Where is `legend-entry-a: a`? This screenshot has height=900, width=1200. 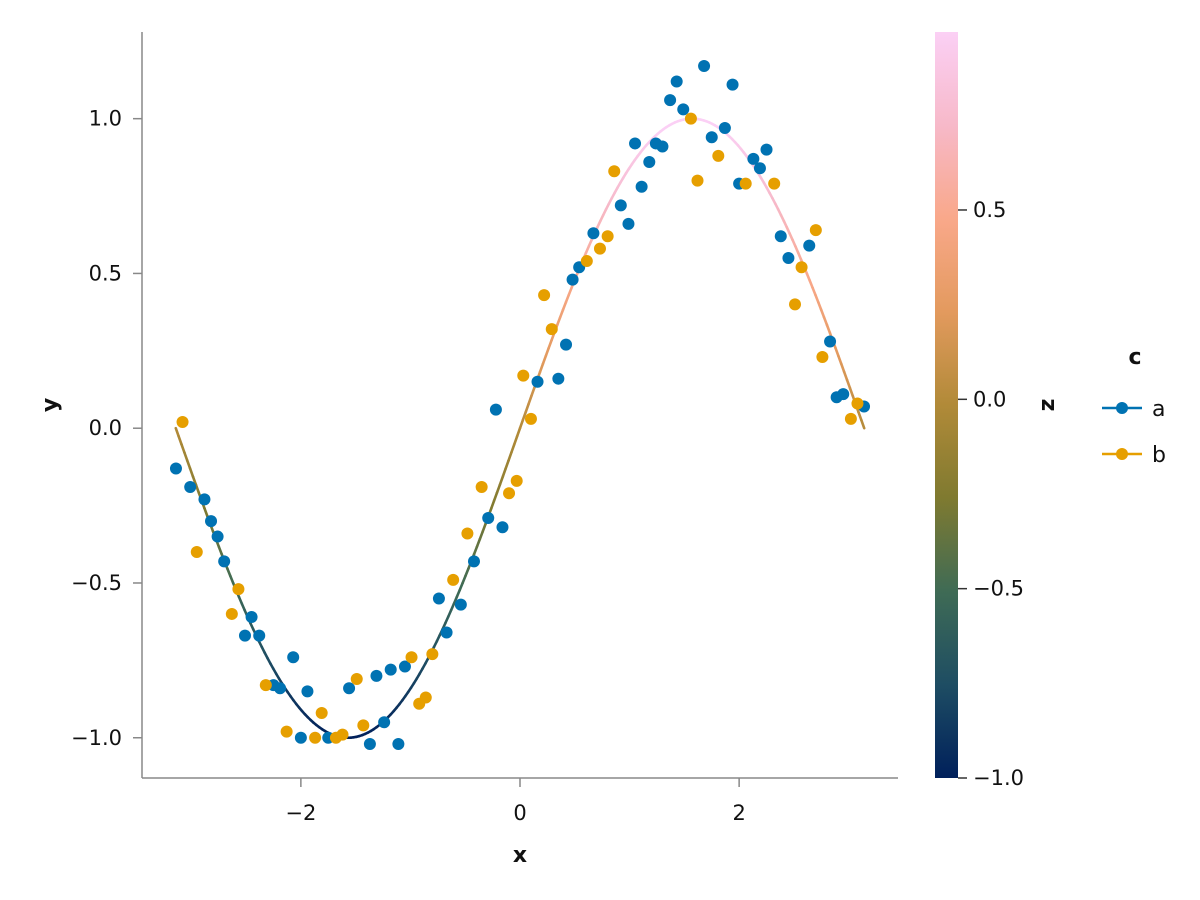
legend-entry-a: a is located at coordinates (1133, 409).